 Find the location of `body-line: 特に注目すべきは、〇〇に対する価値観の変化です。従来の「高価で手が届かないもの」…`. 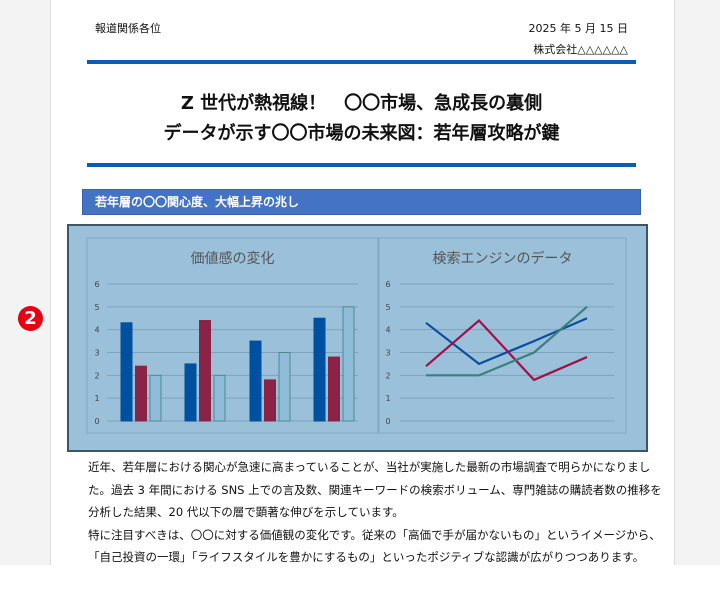

body-line: 特に注目すべきは、〇〇に対する価値観の変化です。従来の「高価で手が届かないもの」… is located at coordinates (374, 534).